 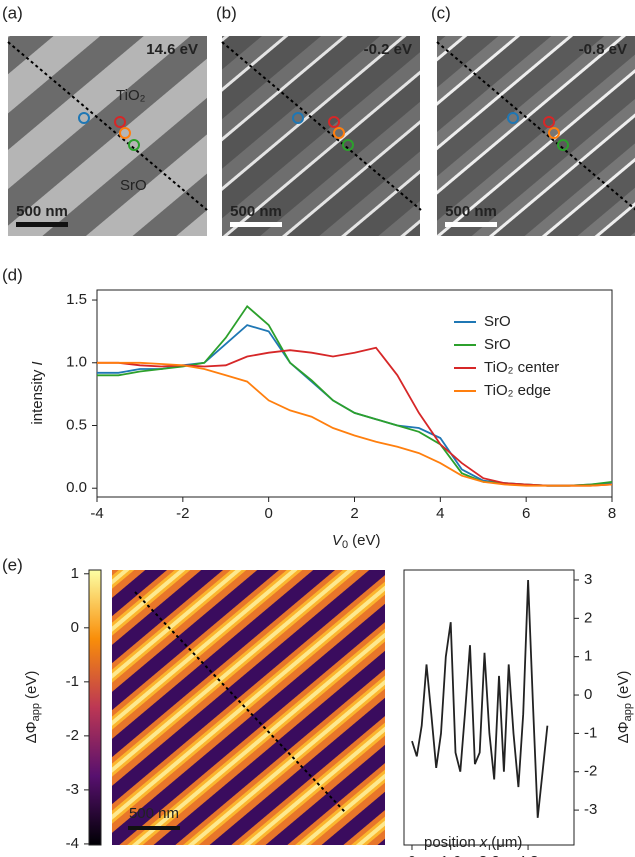 I want to click on panel-label: (b), so click(x=226, y=12).